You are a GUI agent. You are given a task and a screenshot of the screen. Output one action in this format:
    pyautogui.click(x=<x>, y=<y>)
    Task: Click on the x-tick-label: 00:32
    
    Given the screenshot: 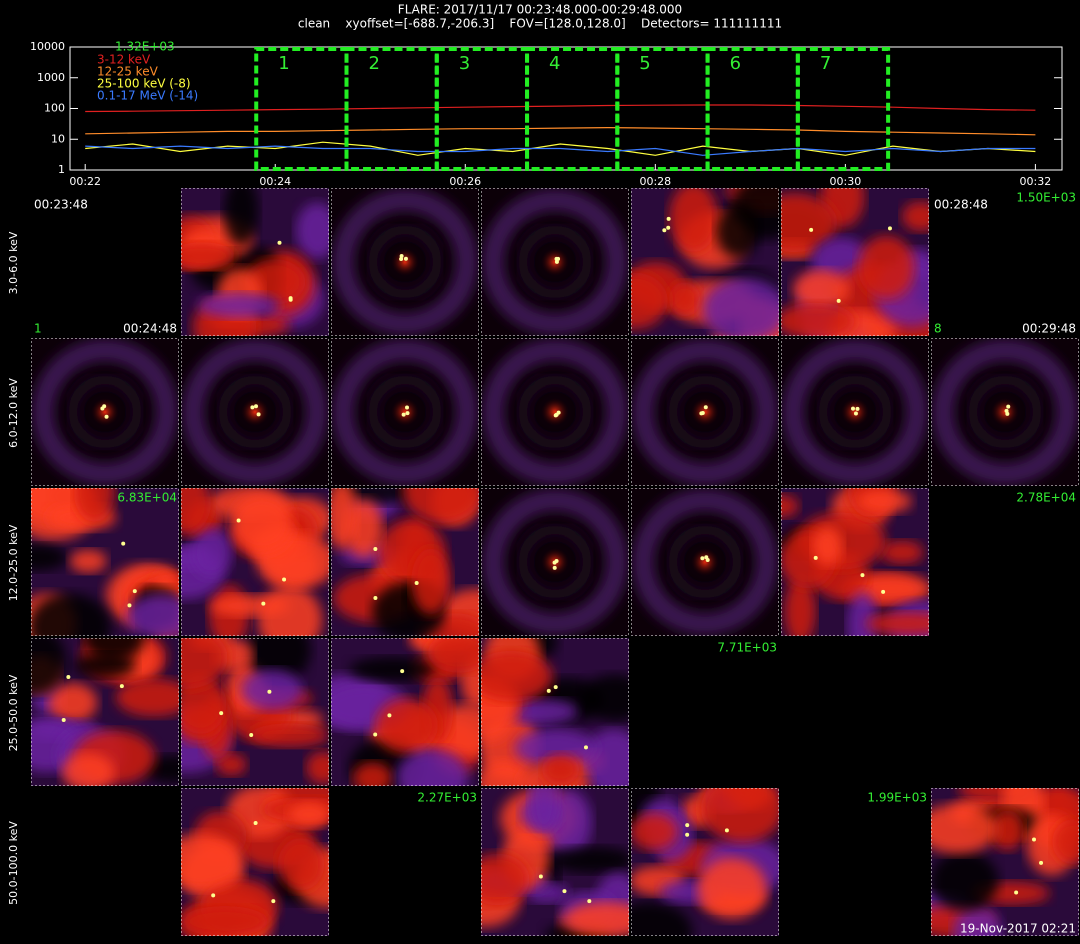 What is the action you would take?
    pyautogui.click(x=1036, y=181)
    